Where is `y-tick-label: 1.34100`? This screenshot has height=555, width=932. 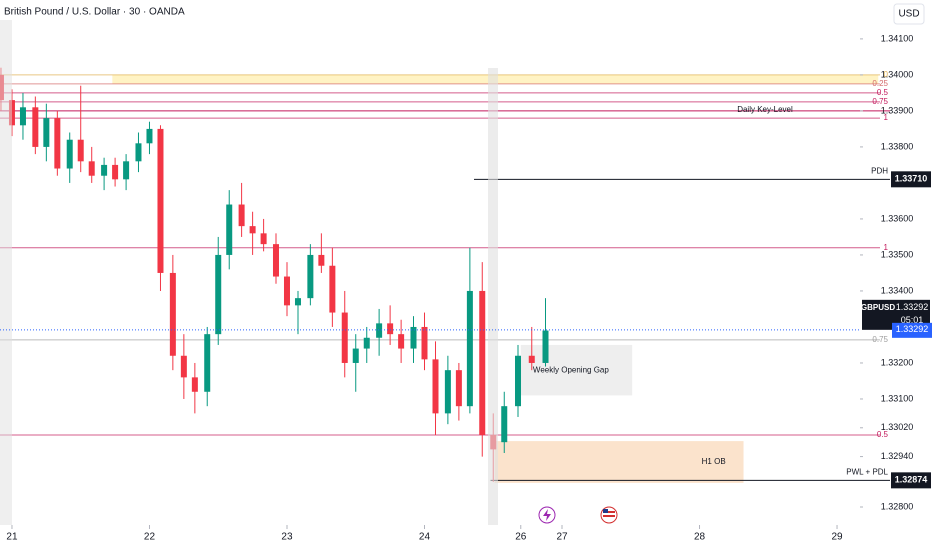
y-tick-label: 1.34100 is located at coordinates (897, 38).